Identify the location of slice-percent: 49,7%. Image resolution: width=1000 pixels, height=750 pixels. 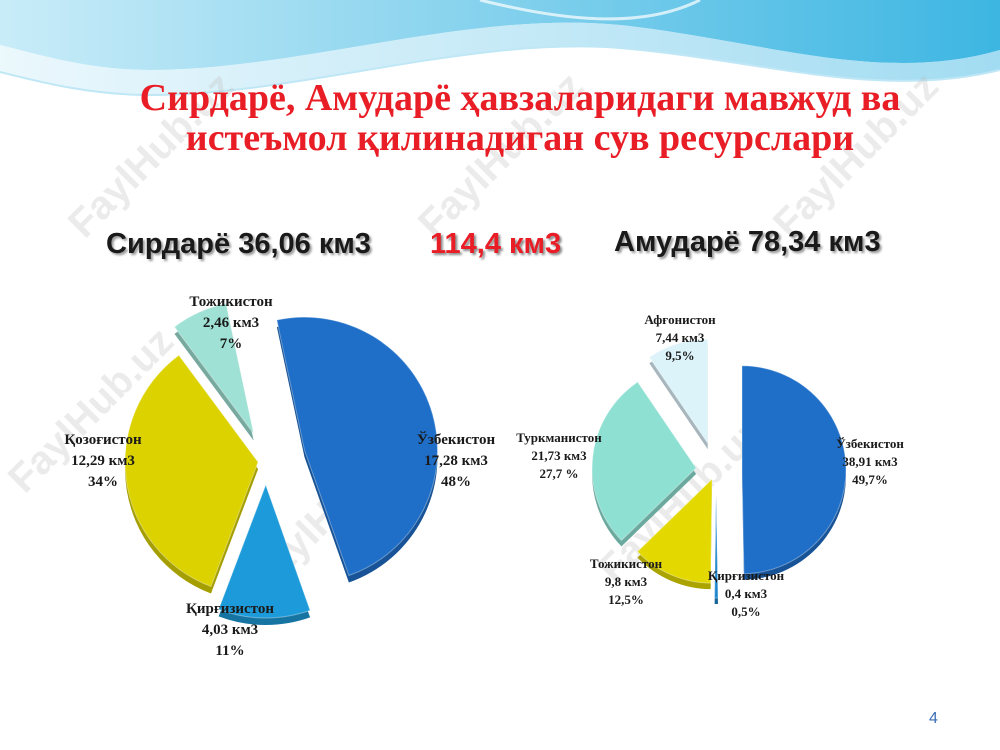
(870, 479).